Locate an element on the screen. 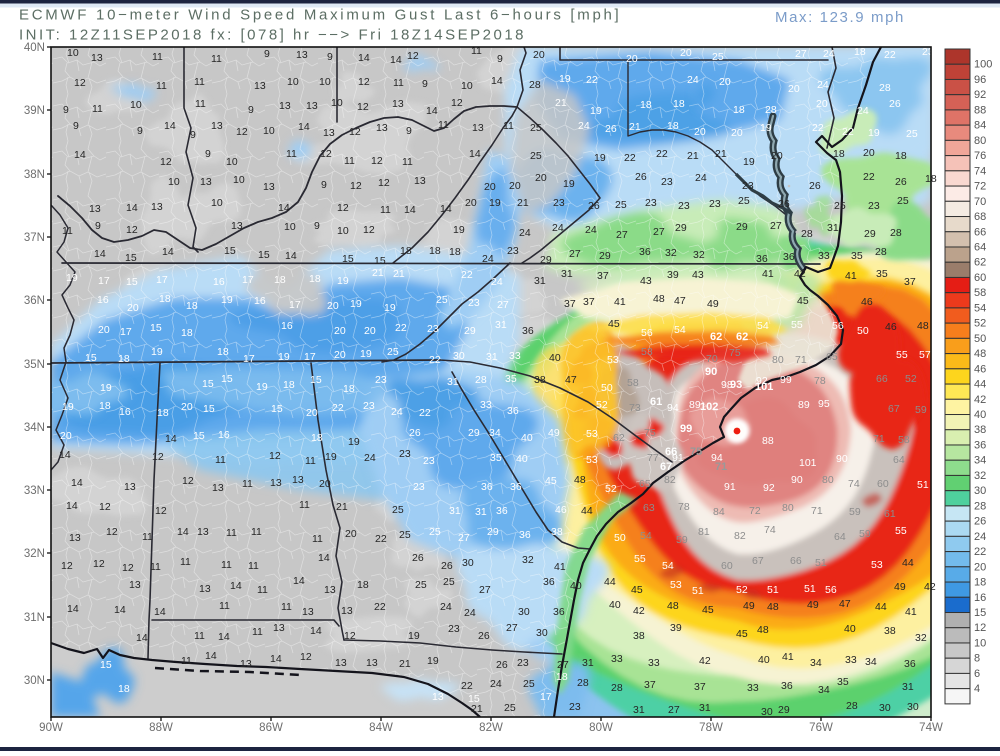  svg-text: 62 is located at coordinates (619, 438).